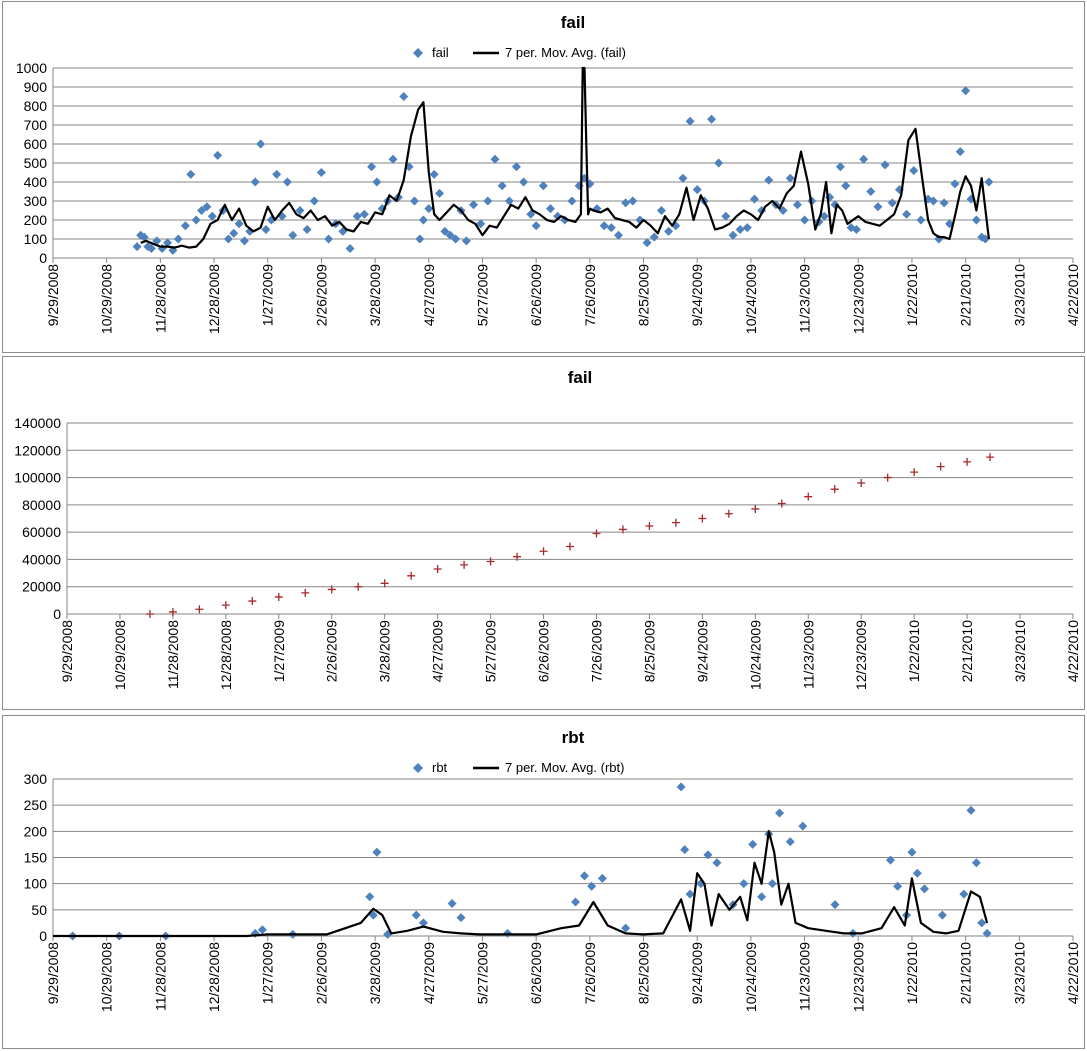 The height and width of the screenshot is (1051, 1087). What do you see at coordinates (375, 973) in the screenshot?
I see `x-tick-label: 3/28/2009` at bounding box center [375, 973].